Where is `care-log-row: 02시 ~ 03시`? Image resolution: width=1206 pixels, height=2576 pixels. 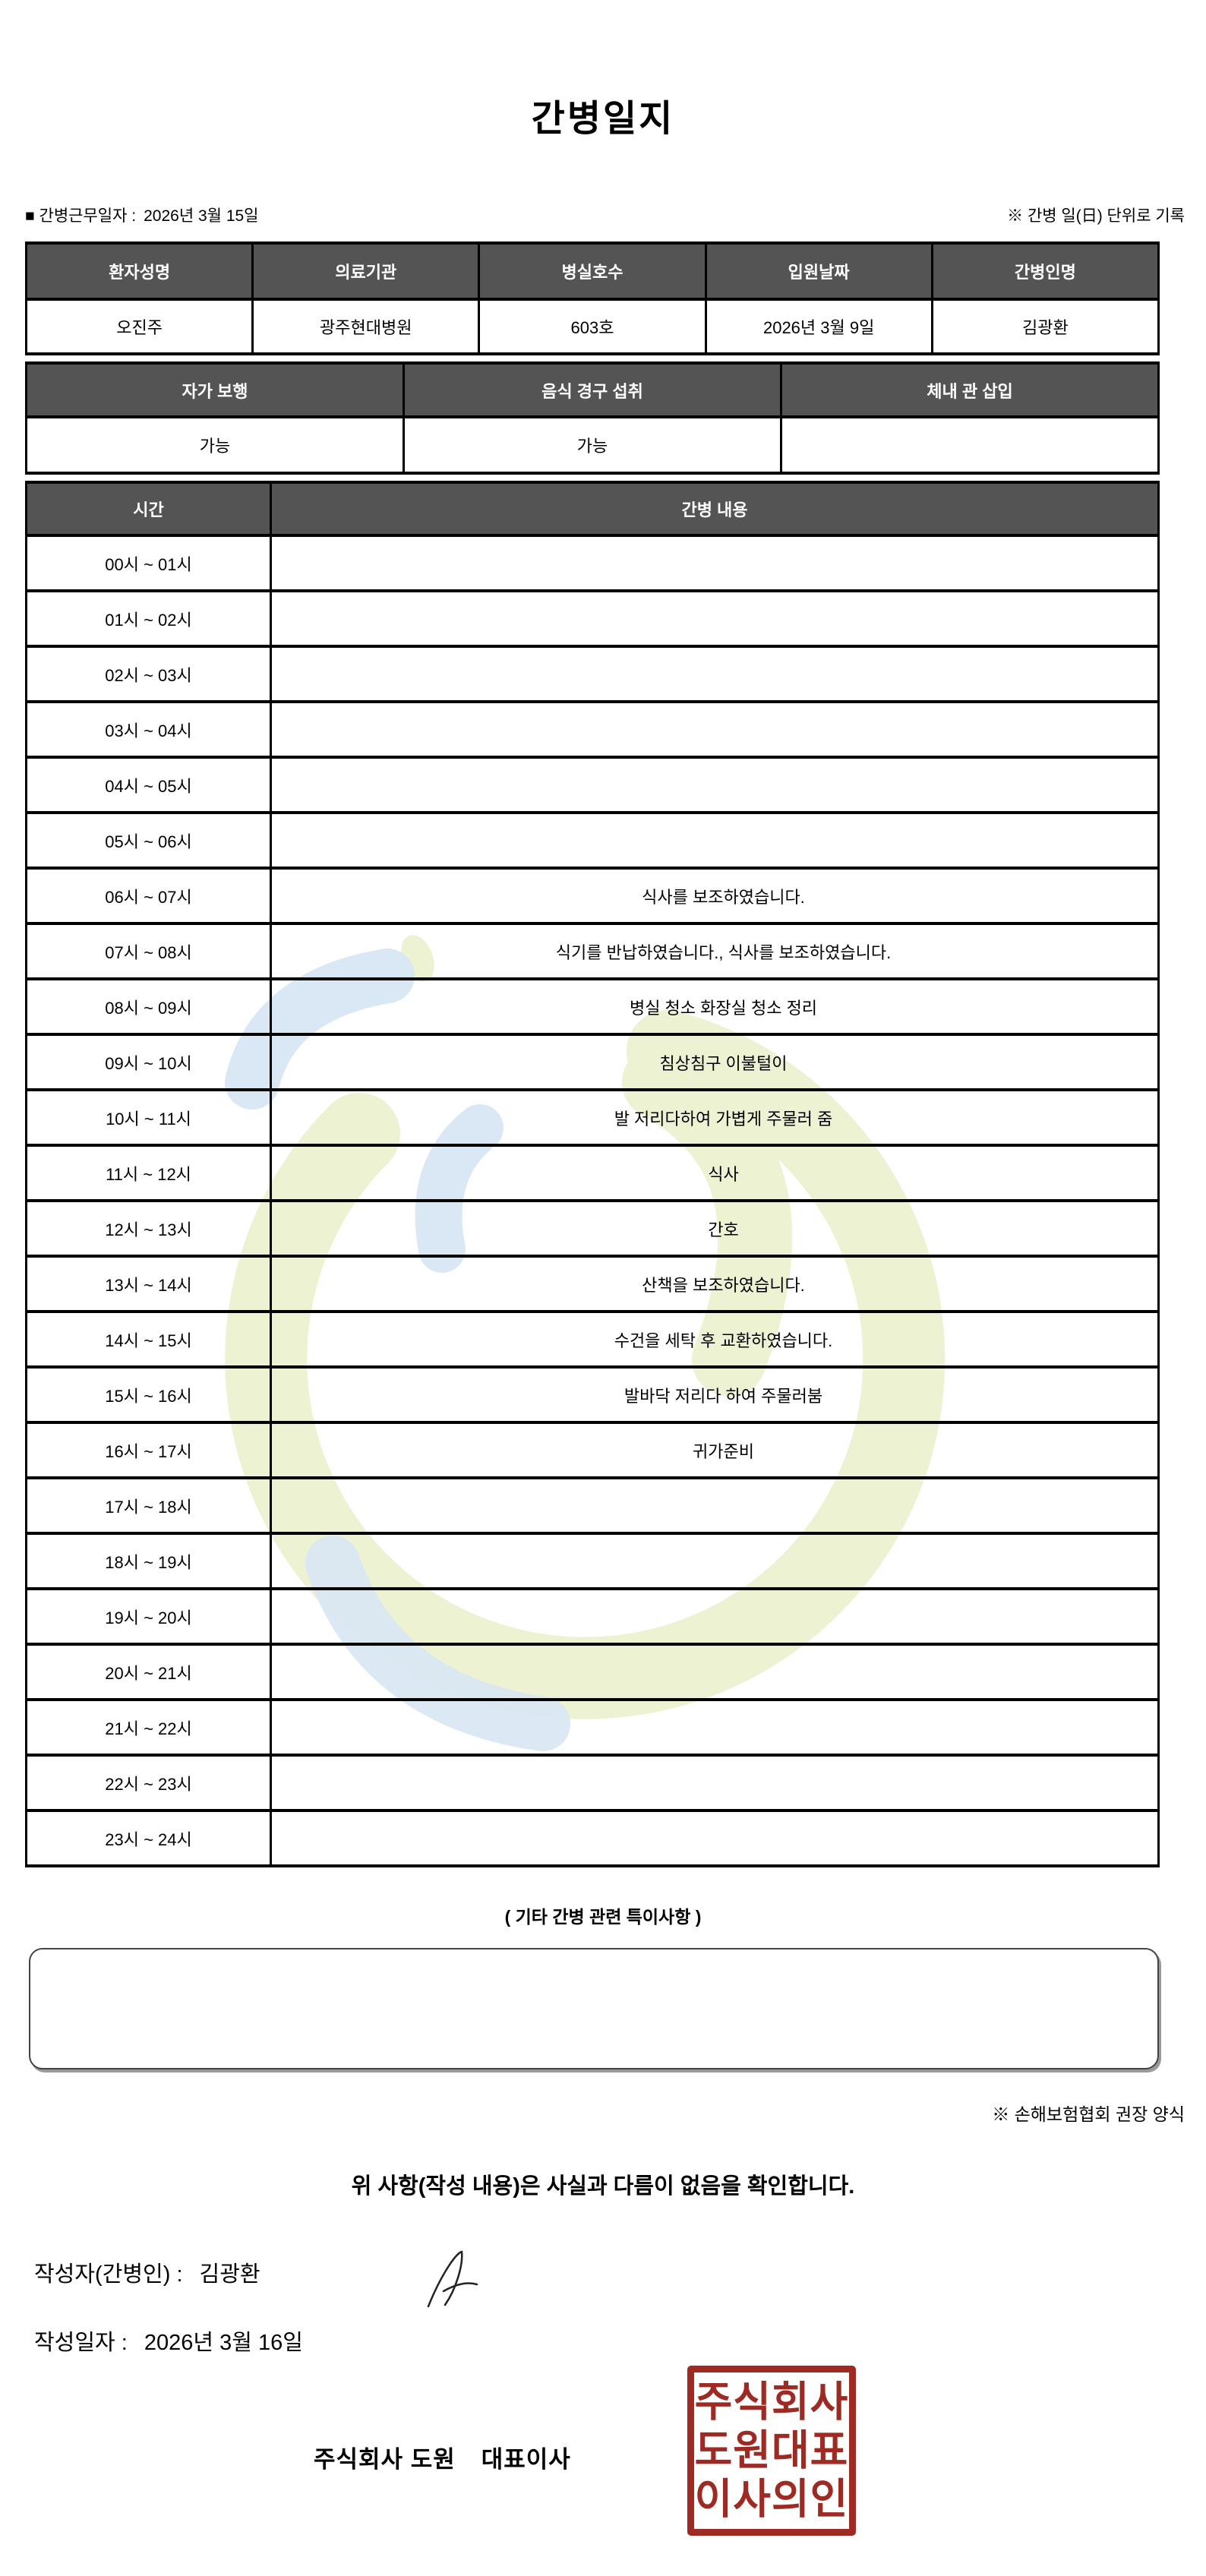 care-log-row: 02시 ~ 03시 is located at coordinates (592, 674).